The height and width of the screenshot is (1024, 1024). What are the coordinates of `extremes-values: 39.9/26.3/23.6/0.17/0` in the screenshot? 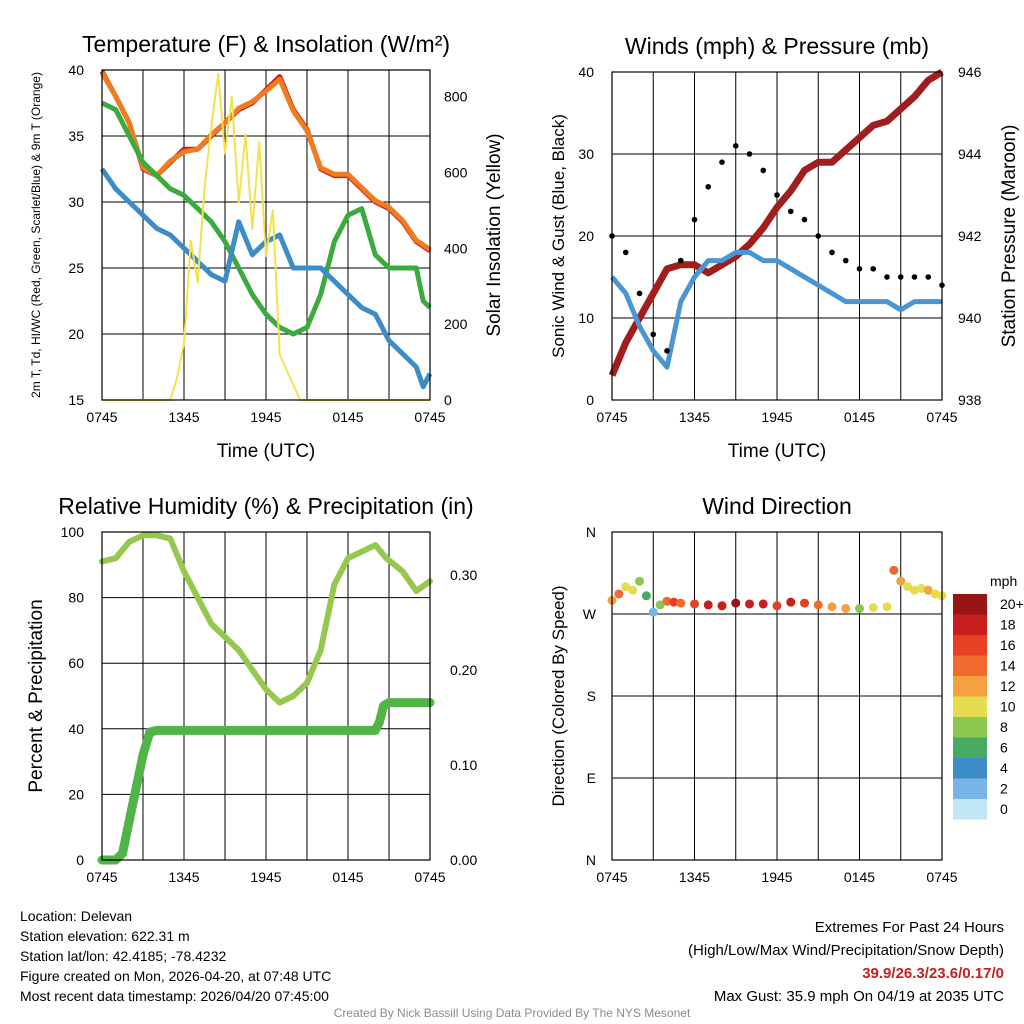 It's located at (933, 973).